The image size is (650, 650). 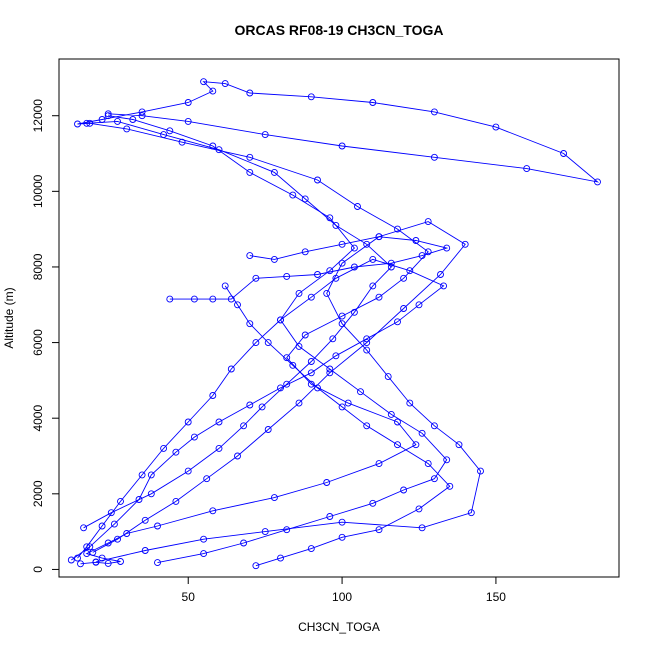 I want to click on y-tick-label-0: 0, so click(x=38, y=569).